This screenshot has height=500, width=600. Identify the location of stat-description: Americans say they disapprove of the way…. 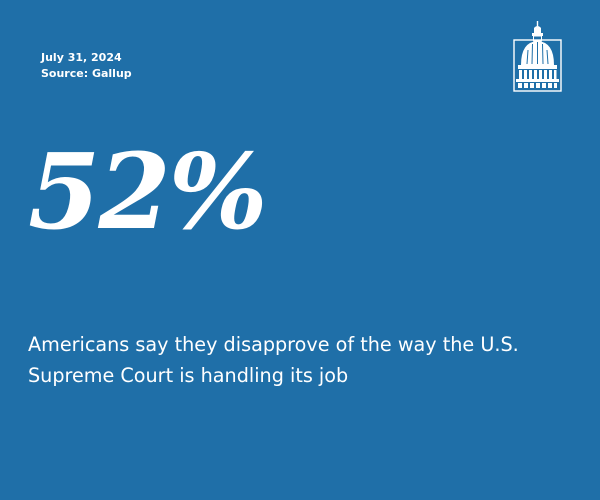
(273, 360).